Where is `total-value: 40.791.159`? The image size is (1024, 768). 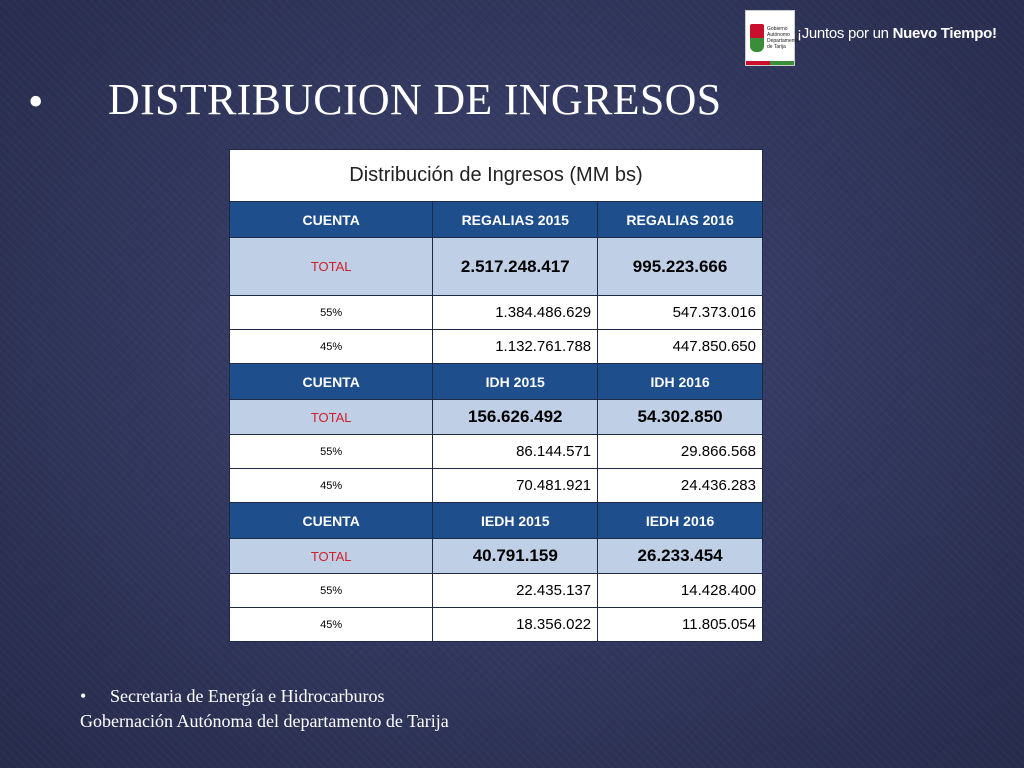 total-value: 40.791.159 is located at coordinates (515, 556).